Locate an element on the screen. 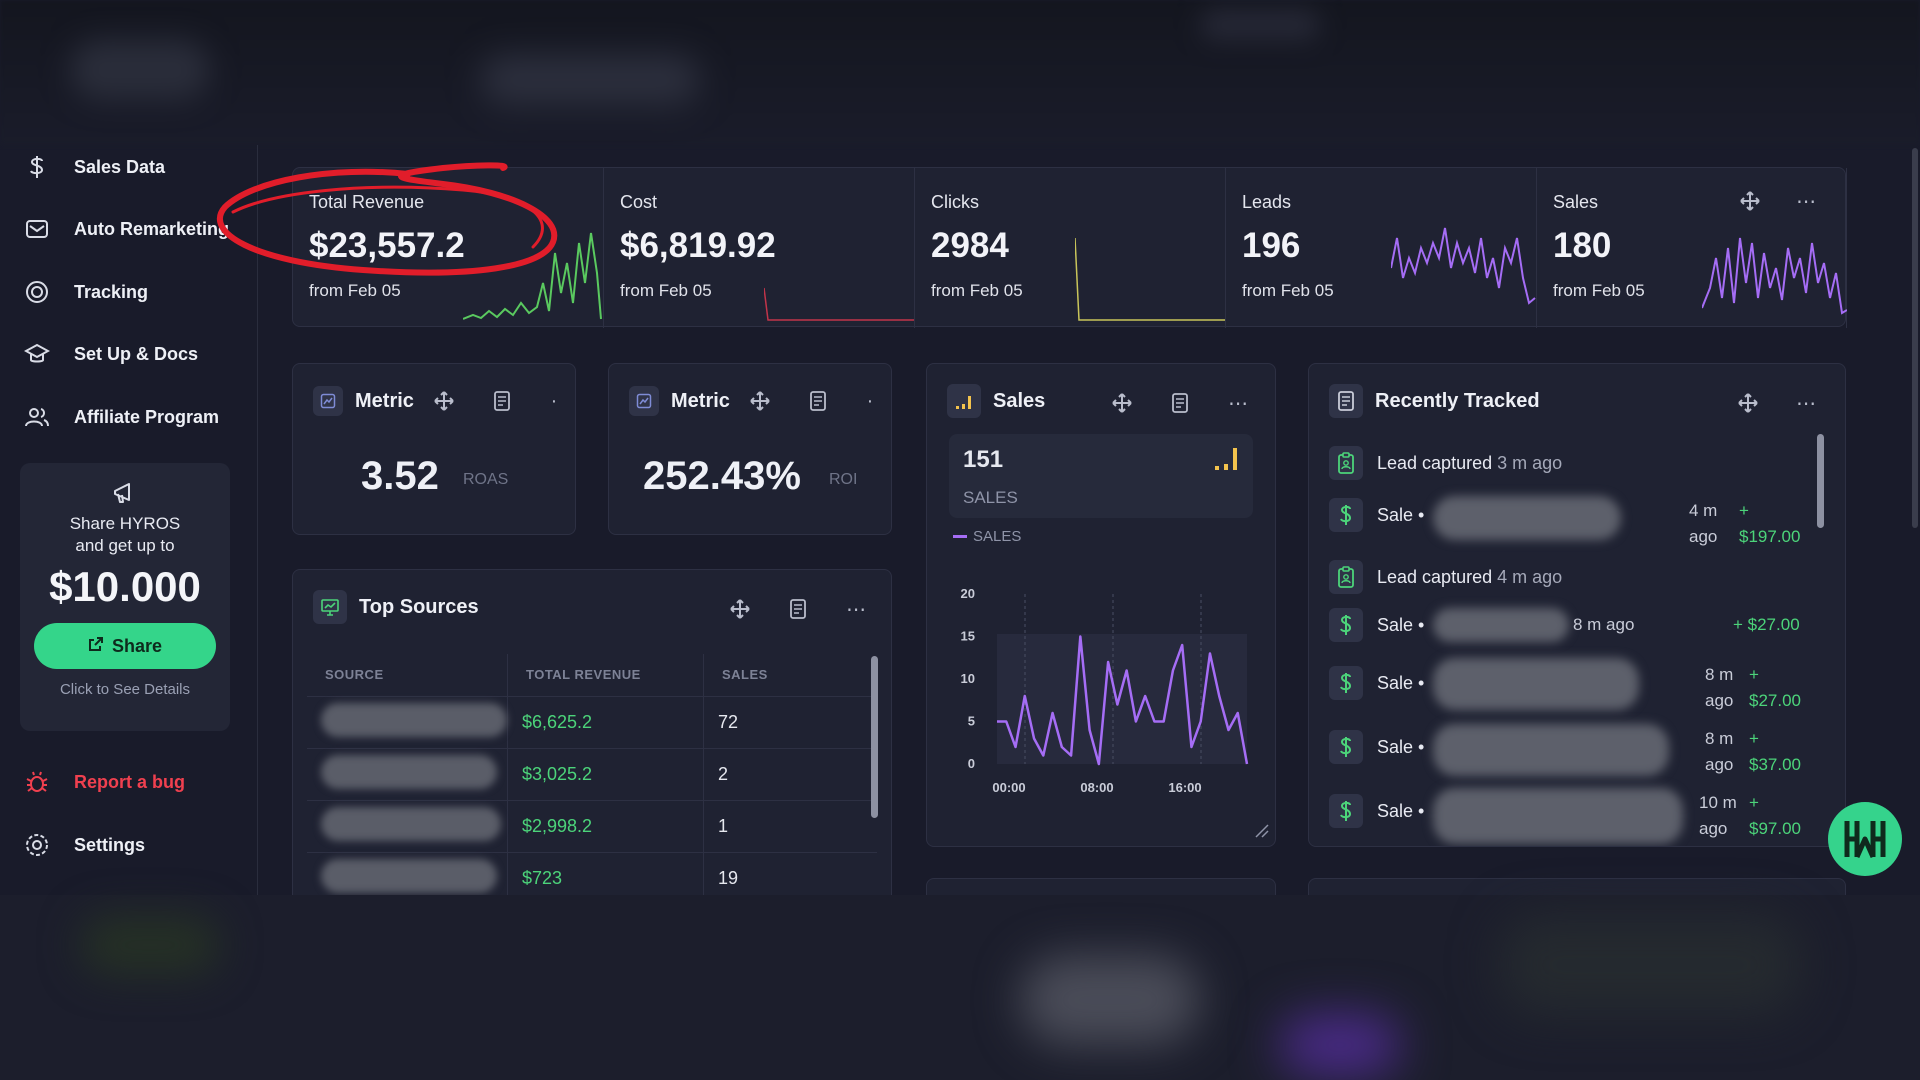 This screenshot has width=1920, height=1080. bar-signal-icon is located at coordinates (1226, 459).